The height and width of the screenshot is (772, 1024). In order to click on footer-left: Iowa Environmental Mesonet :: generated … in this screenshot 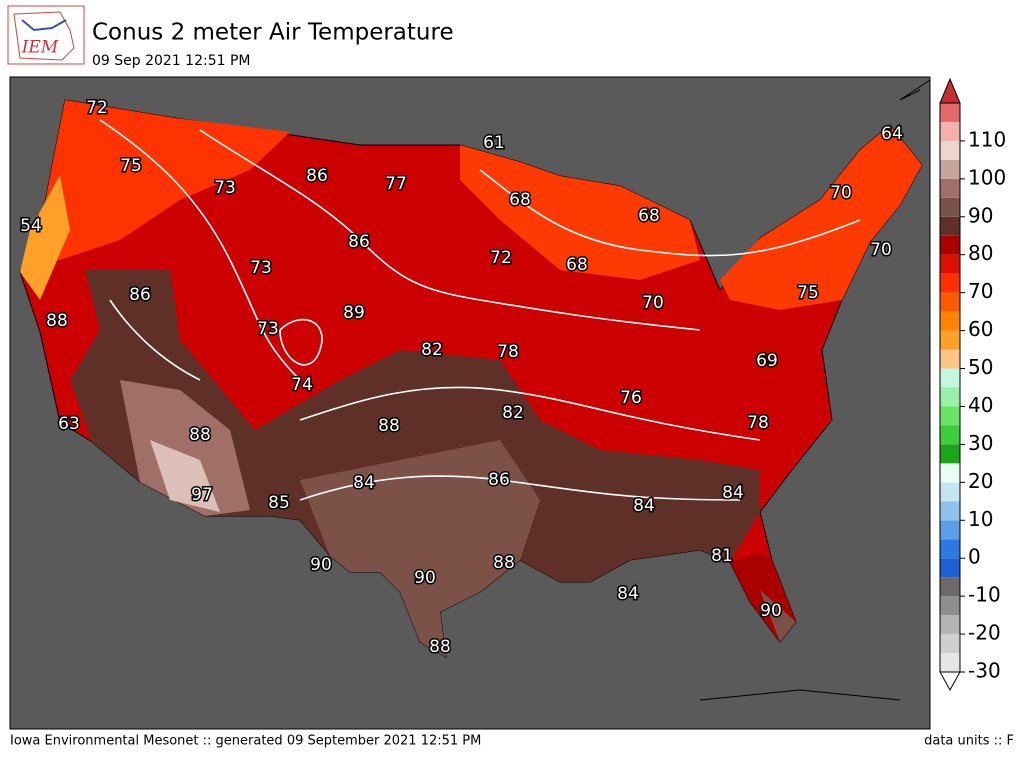, I will do `click(245, 741)`.